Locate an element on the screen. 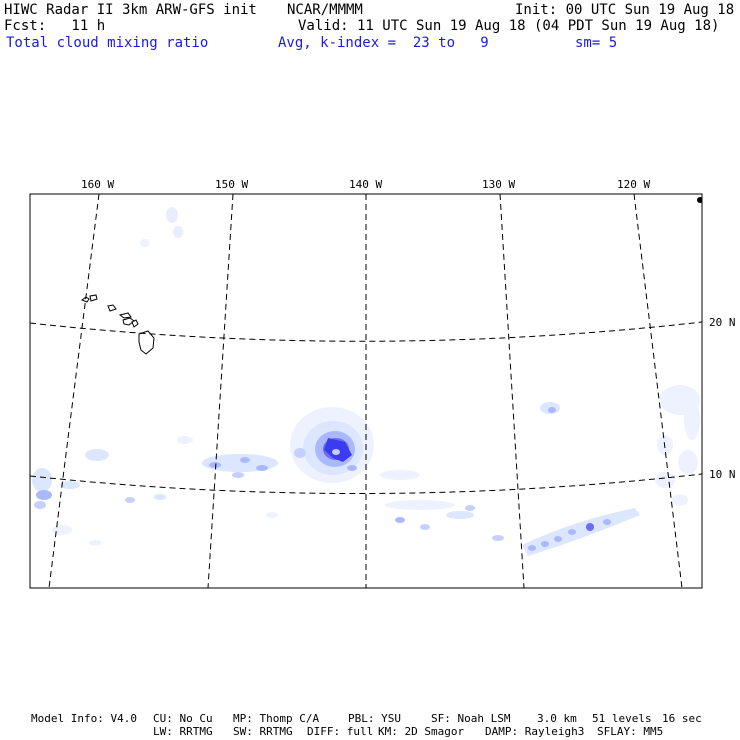 The height and width of the screenshot is (740, 740). lw-scheme: LW: RRTMG is located at coordinates (183, 731).